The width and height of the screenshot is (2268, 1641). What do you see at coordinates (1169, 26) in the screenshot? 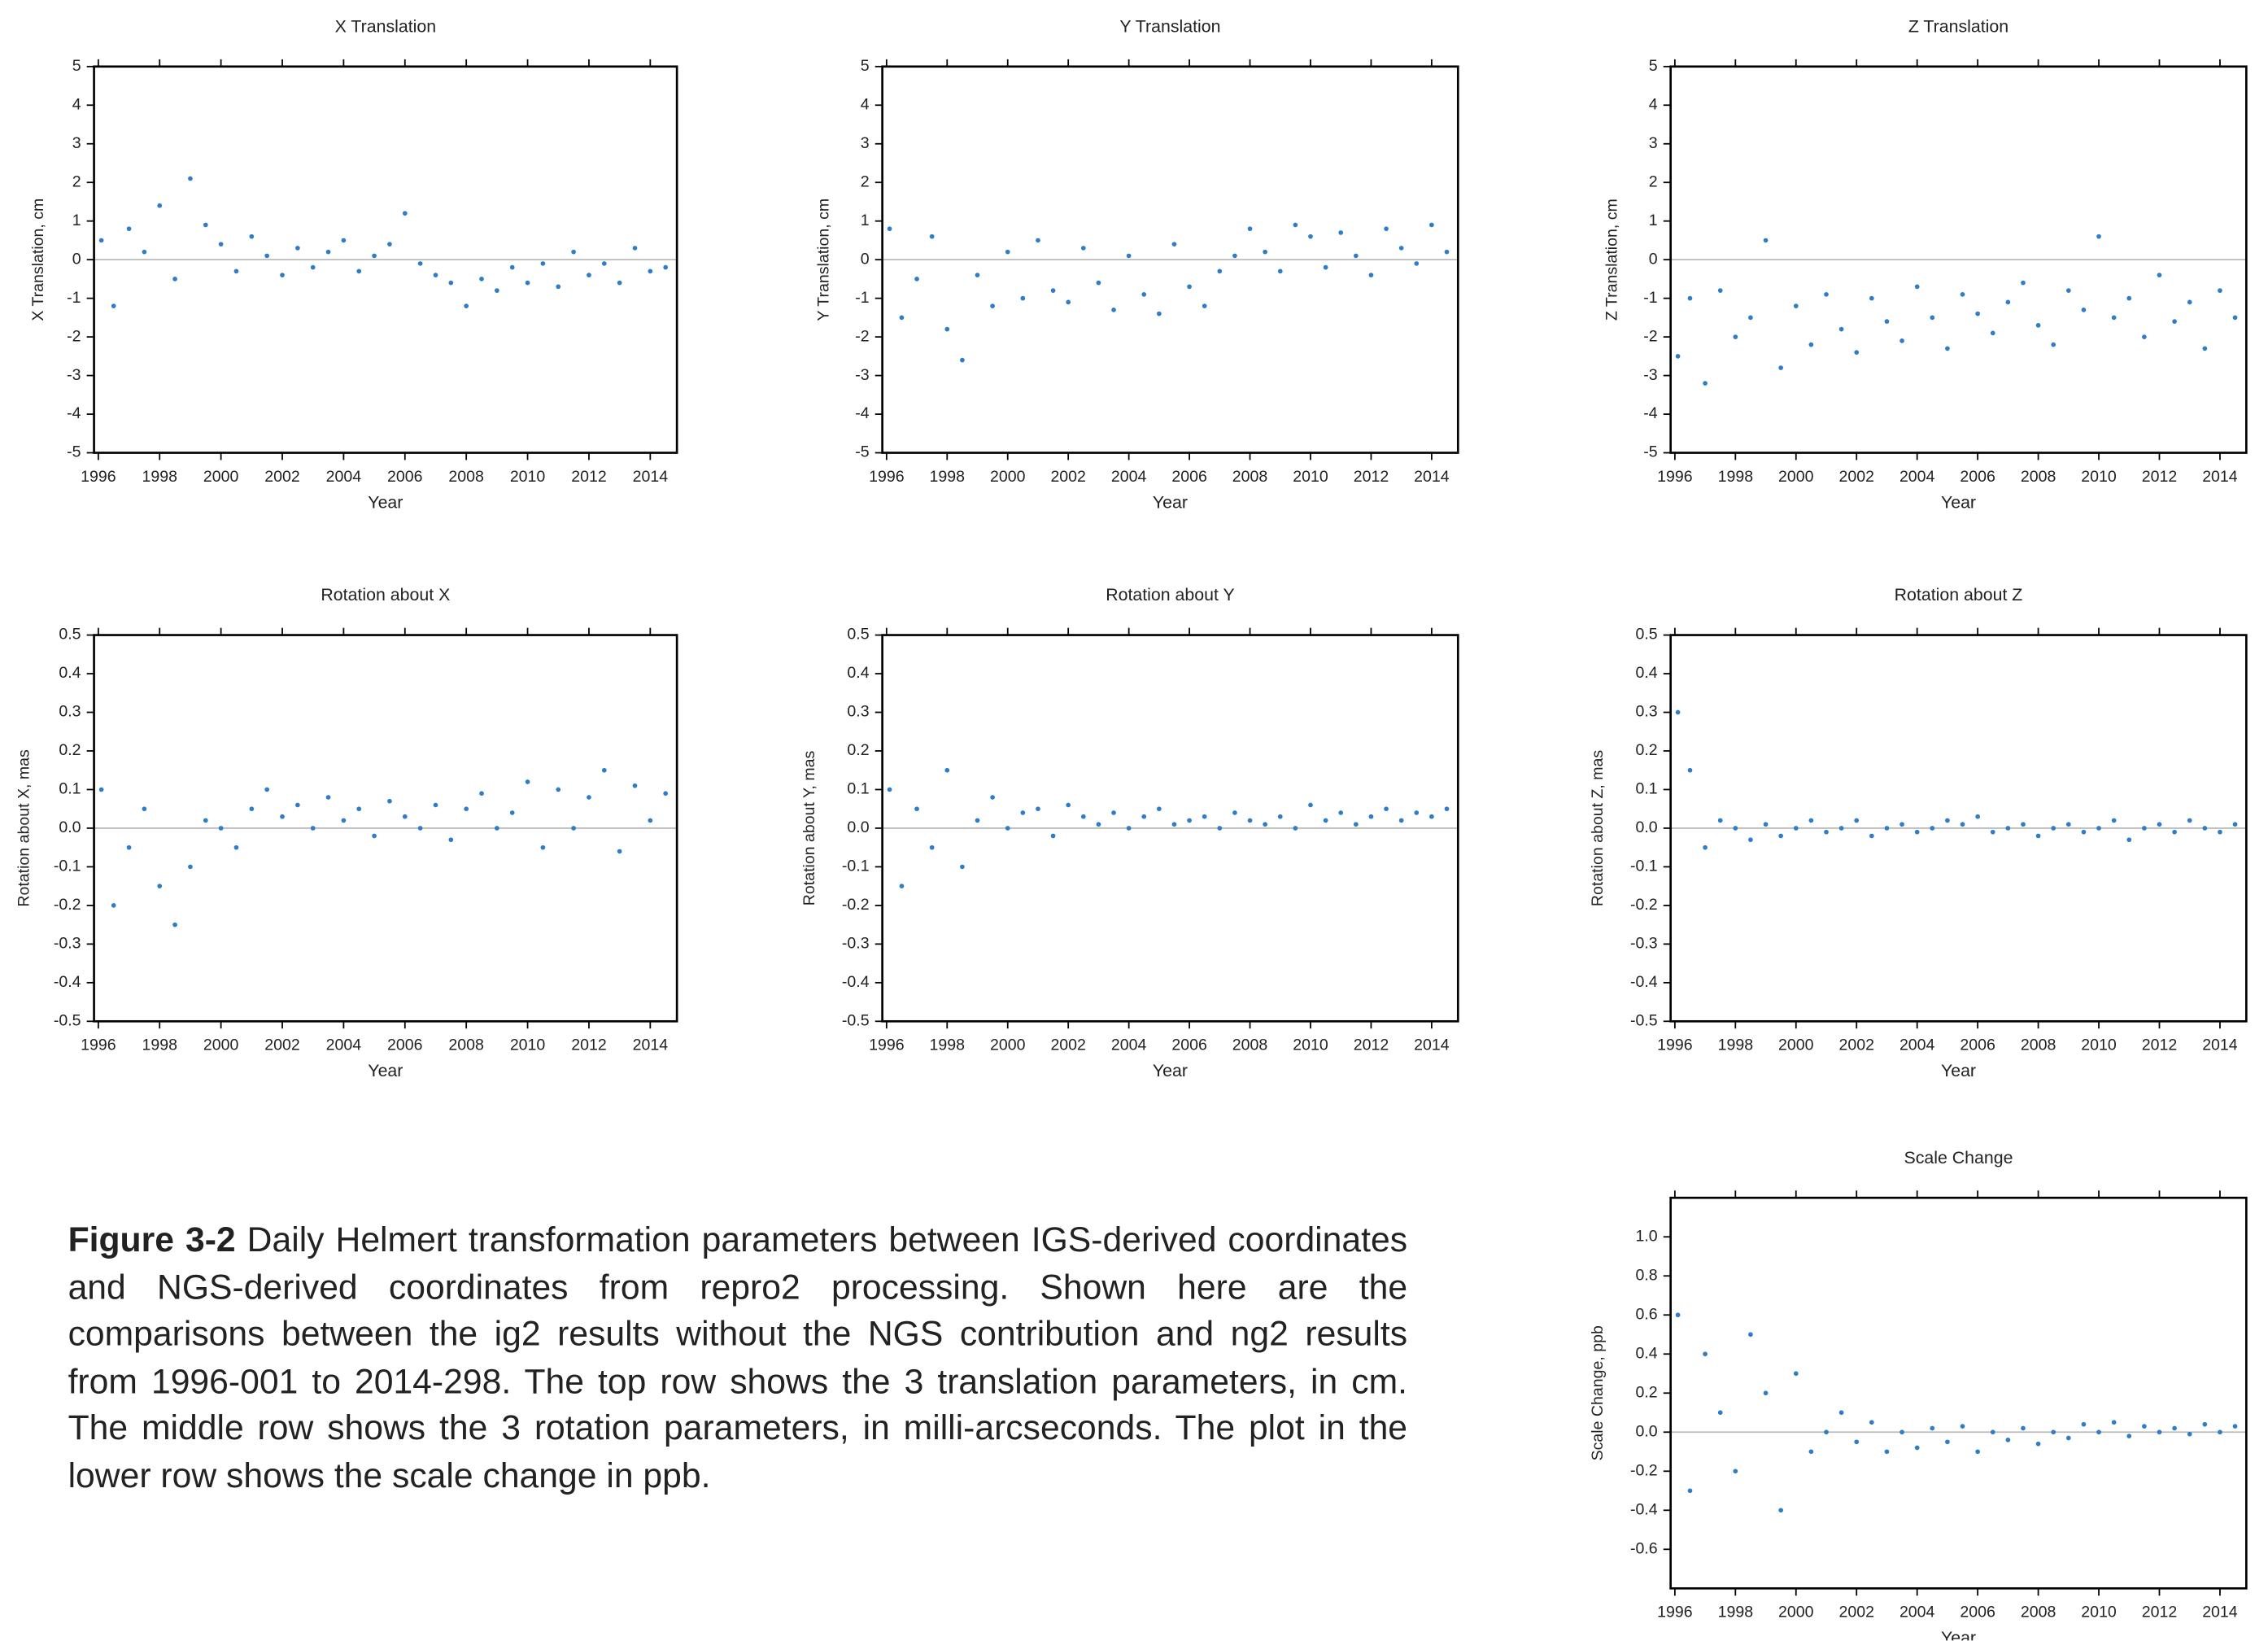
I see `chart-title: Y Translation` at bounding box center [1169, 26].